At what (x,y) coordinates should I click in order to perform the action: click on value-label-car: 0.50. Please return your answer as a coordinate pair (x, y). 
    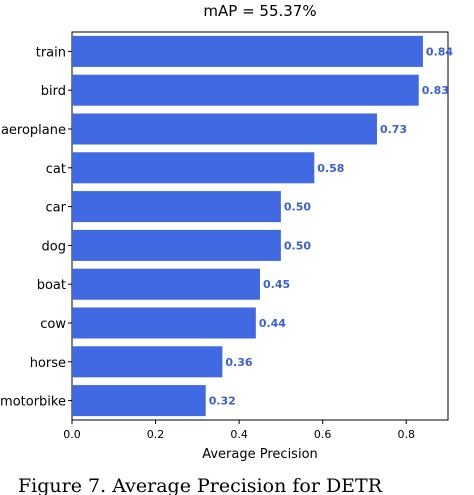
    Looking at the image, I should click on (297, 207).